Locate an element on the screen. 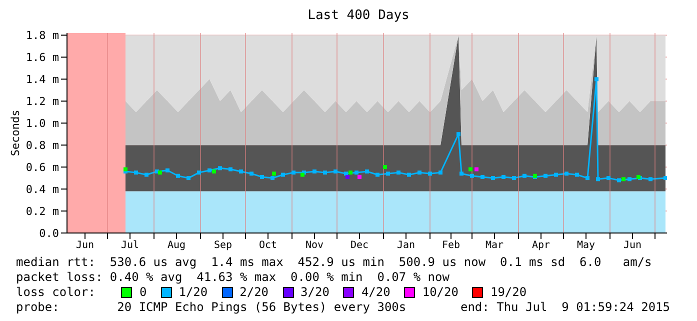 This screenshot has height=321, width=697. legend-label: 10/20 is located at coordinates (440, 292).